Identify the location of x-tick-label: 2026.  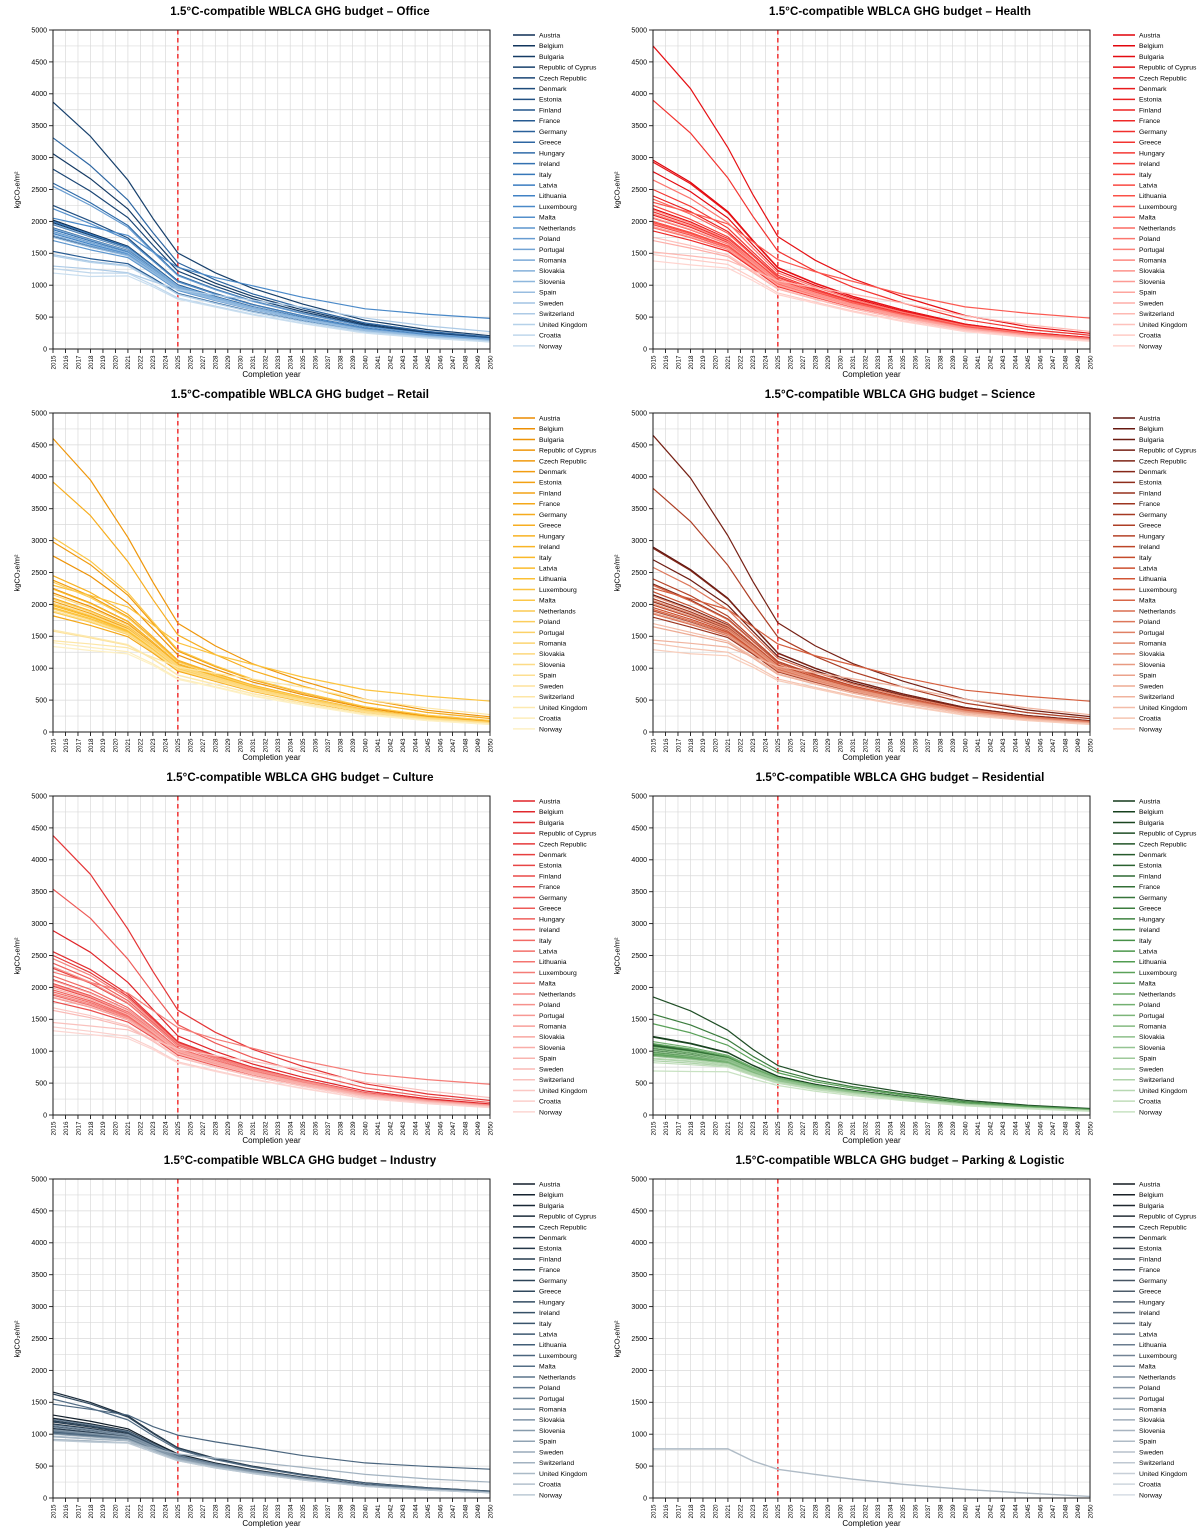
(191, 1128).